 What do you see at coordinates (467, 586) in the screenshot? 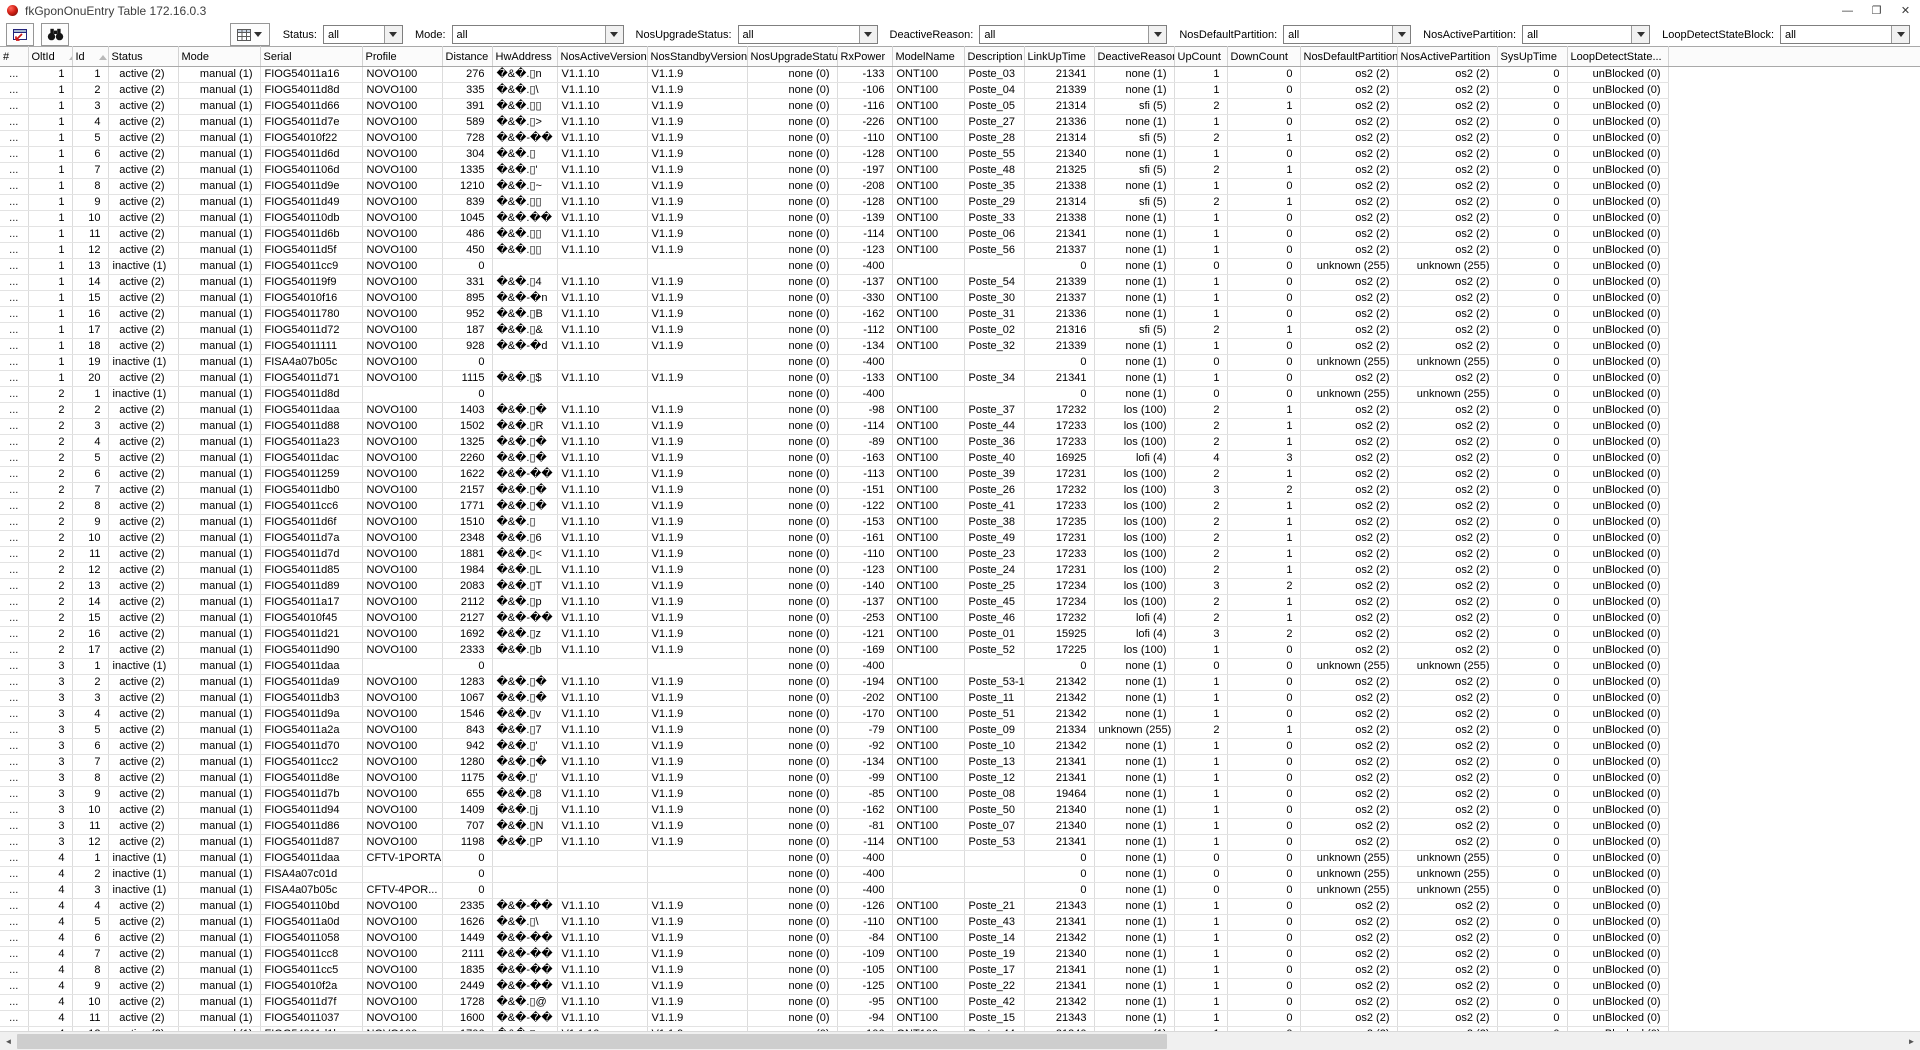
I see `cell-distance: 2083` at bounding box center [467, 586].